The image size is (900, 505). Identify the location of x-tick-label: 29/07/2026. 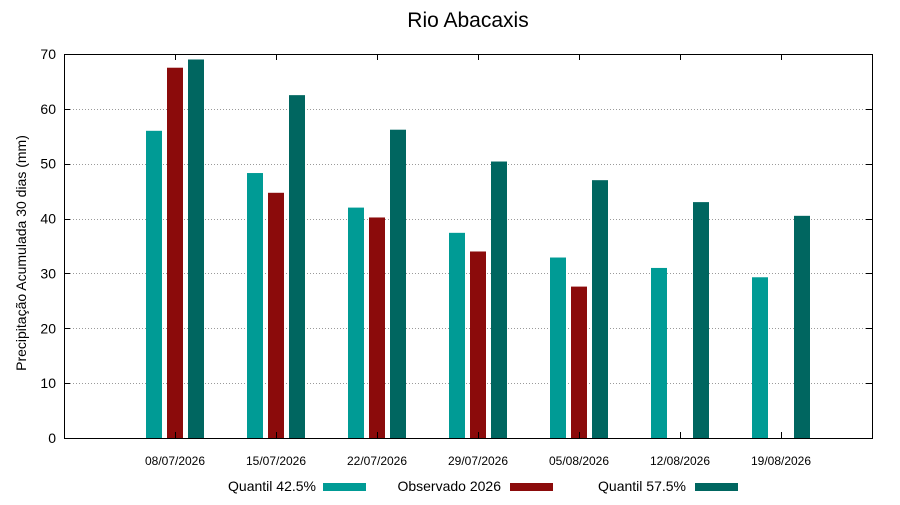
(478, 461).